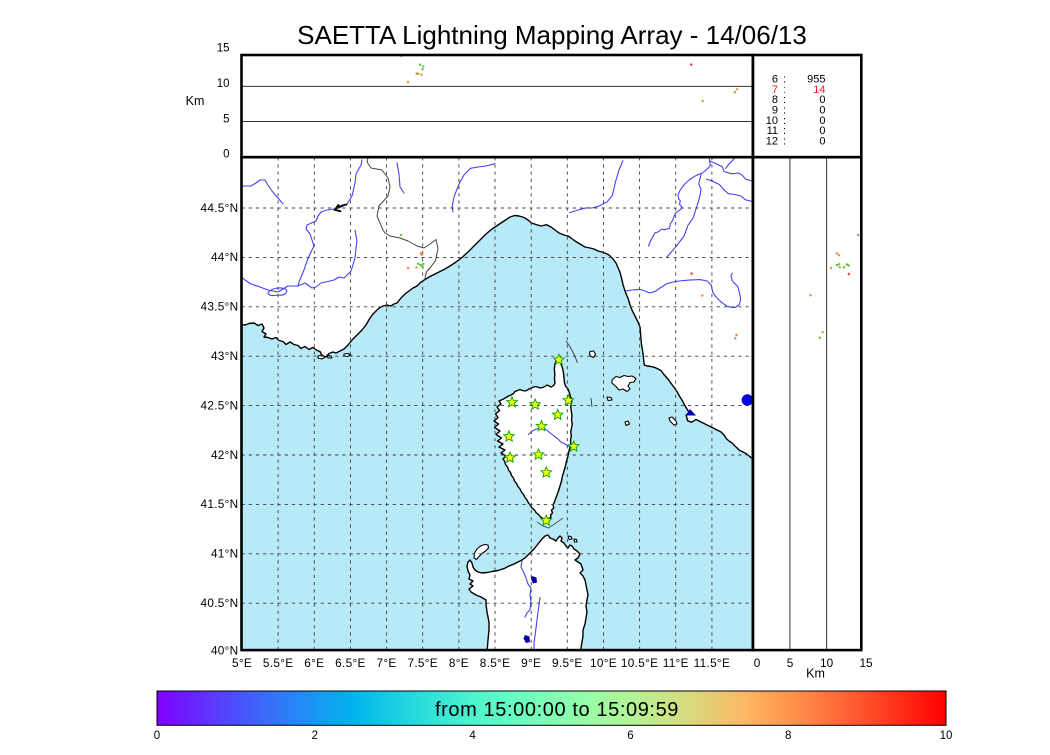  I want to click on svg-text: 40.5°N, so click(220, 603).